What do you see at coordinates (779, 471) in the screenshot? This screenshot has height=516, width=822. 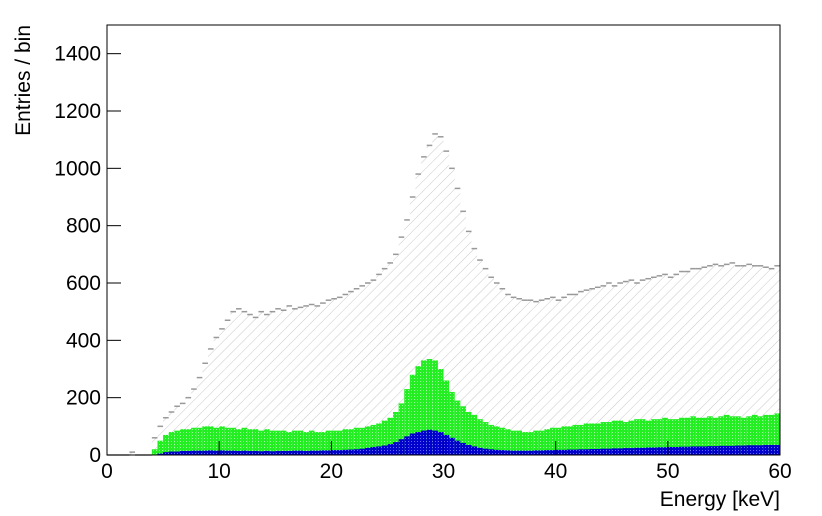 I see `x-tick-label: 60` at bounding box center [779, 471].